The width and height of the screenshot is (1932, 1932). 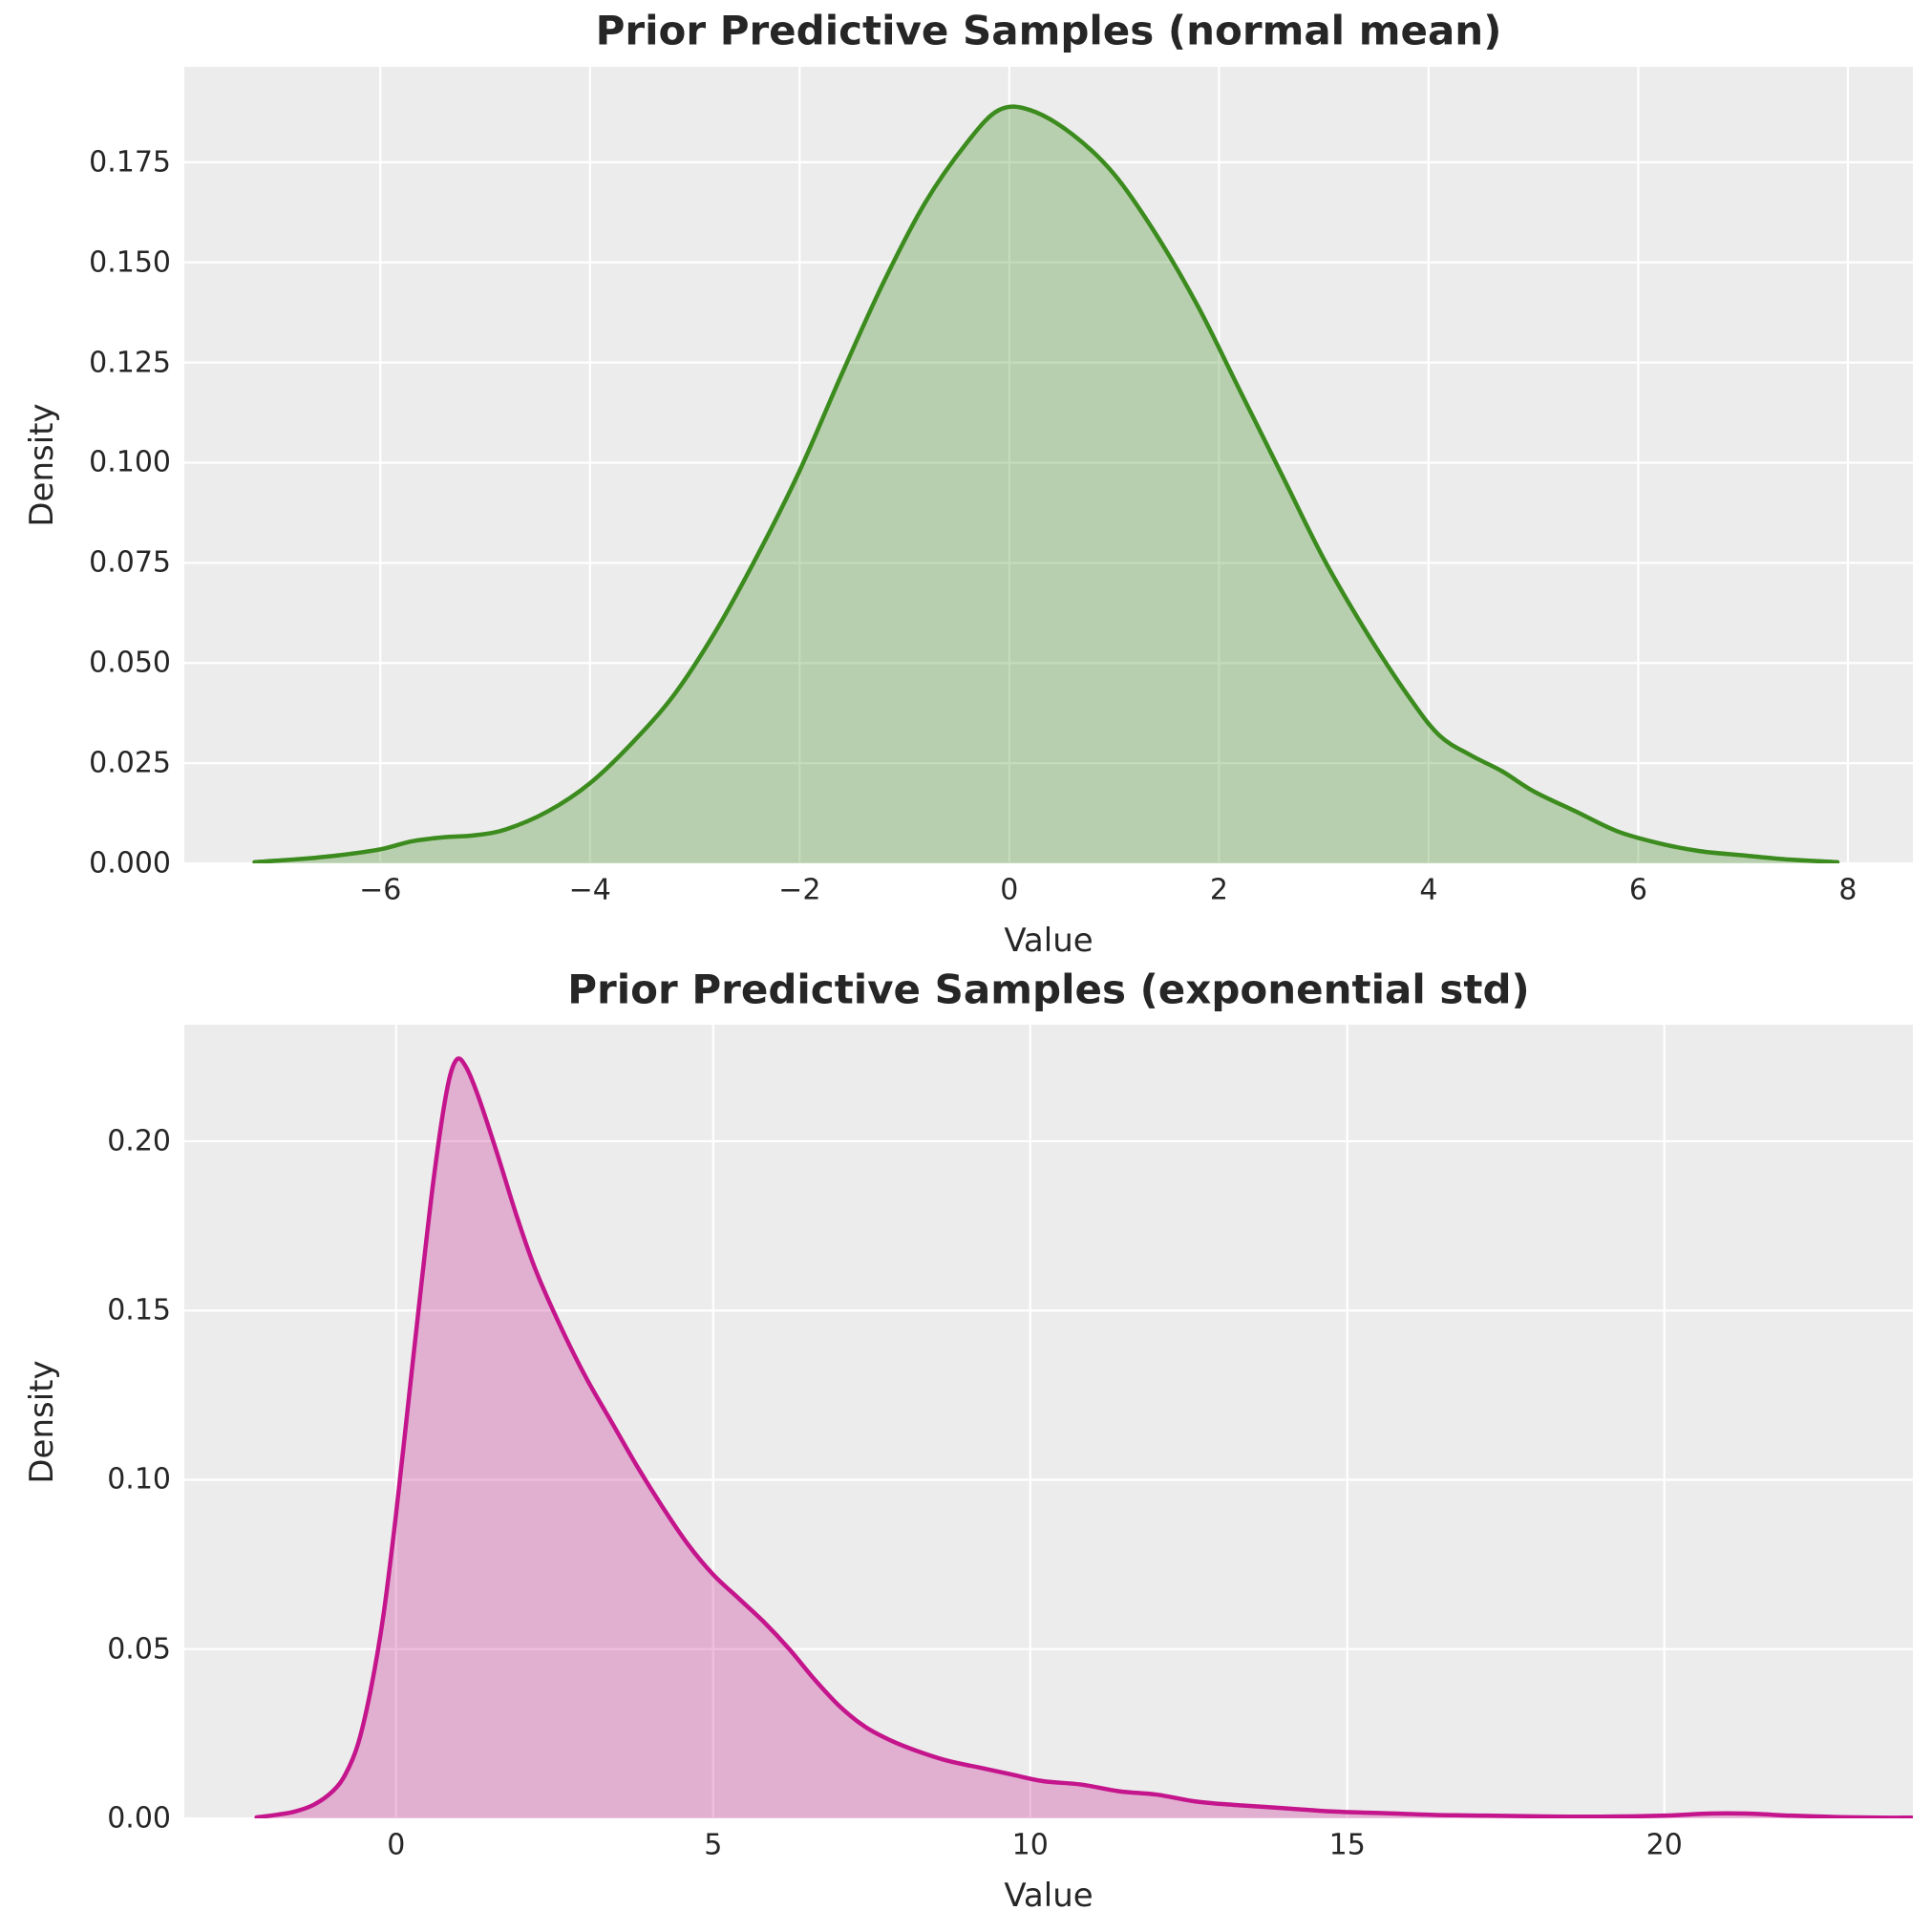 I want to click on y-tick-label: 0.10, so click(x=139, y=1479).